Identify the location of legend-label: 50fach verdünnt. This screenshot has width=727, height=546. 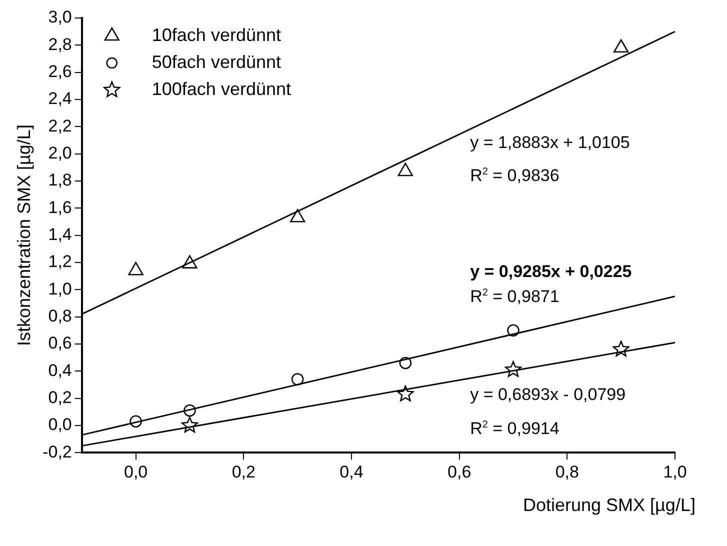
(216, 62).